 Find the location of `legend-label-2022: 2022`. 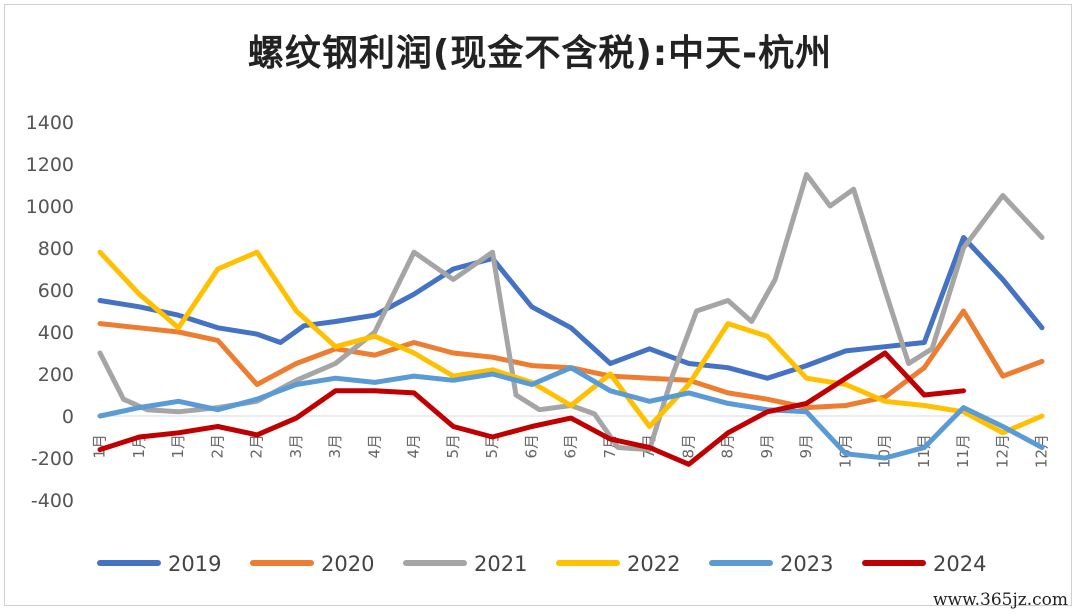

legend-label-2022: 2022 is located at coordinates (653, 564).